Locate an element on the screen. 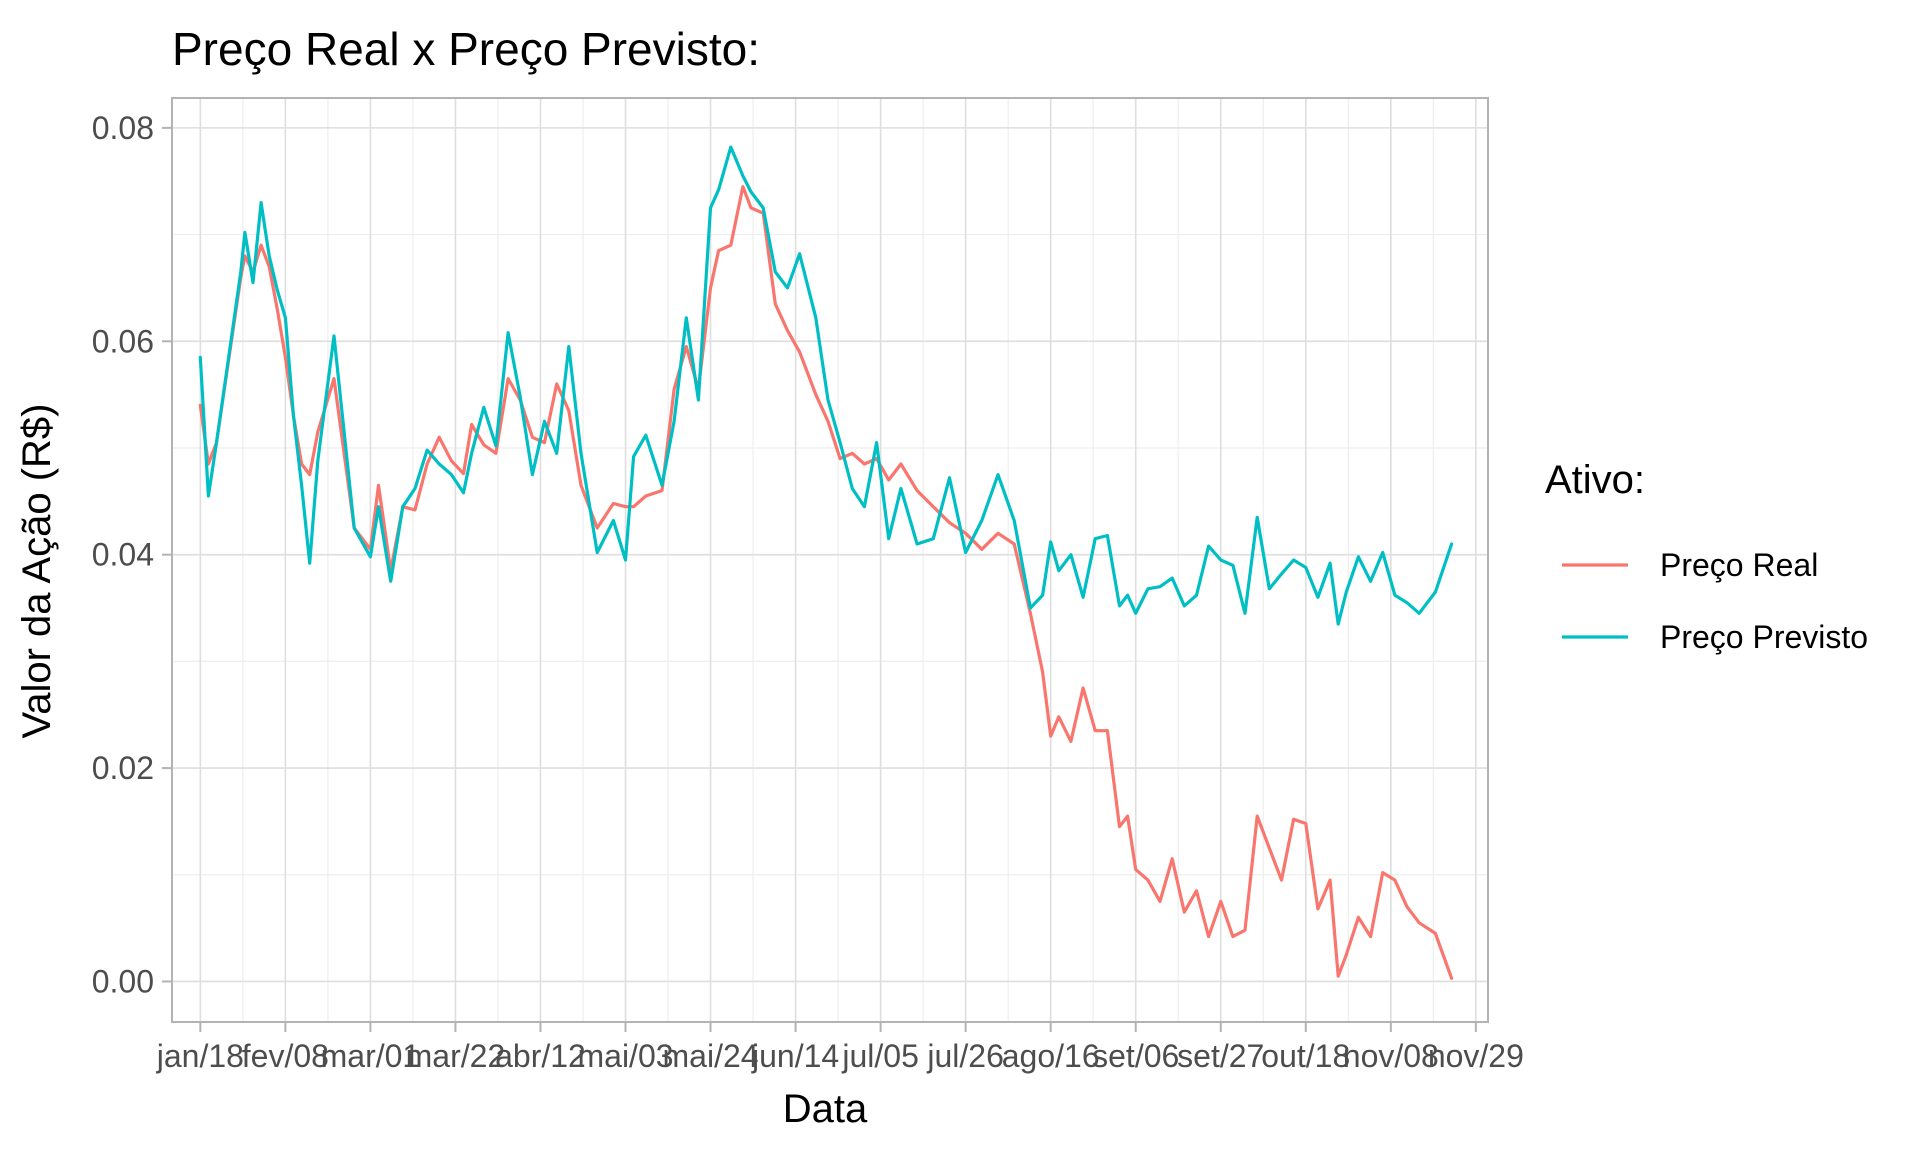  x-tick-label: nov/08 is located at coordinates (1391, 1056).